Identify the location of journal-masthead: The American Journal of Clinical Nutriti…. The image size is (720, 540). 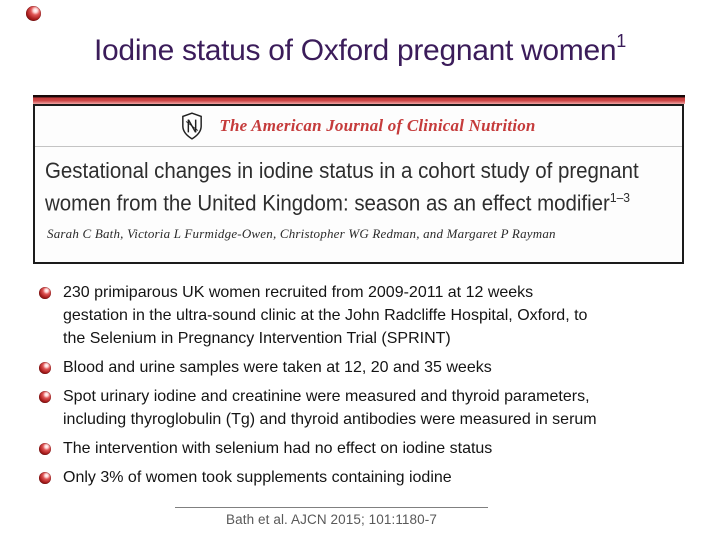
(358, 126).